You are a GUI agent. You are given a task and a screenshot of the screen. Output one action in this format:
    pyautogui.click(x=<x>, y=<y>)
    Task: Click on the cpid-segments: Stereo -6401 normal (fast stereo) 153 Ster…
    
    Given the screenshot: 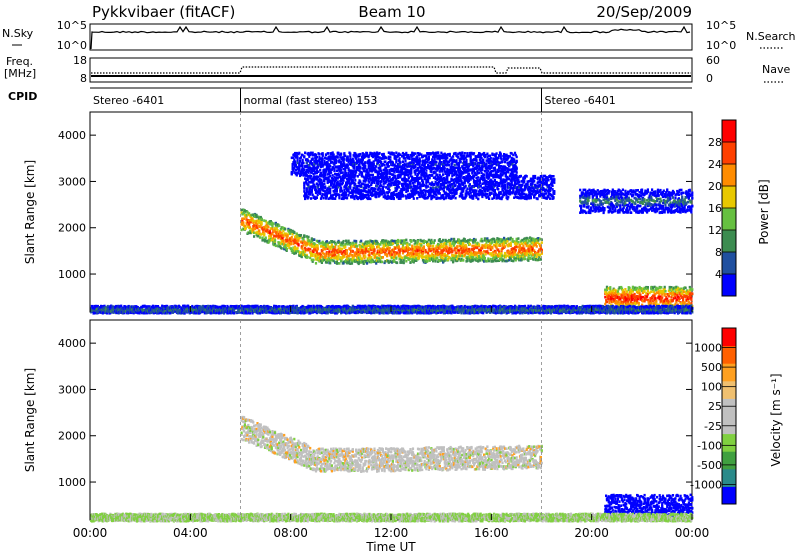 What is the action you would take?
    pyautogui.click(x=354, y=100)
    